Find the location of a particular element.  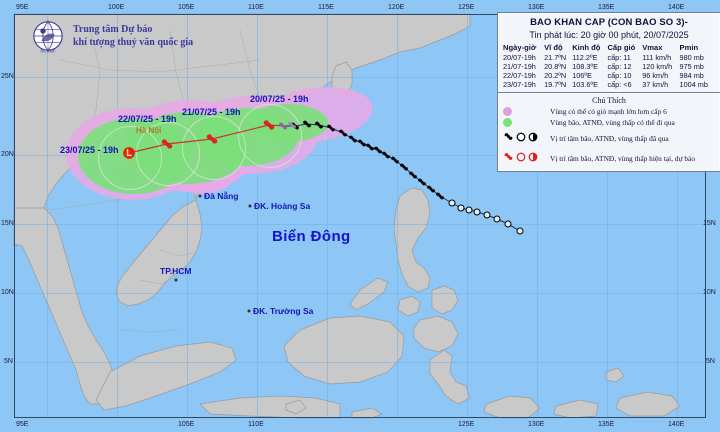

lon-tick-label: 115E is located at coordinates (326, 7).